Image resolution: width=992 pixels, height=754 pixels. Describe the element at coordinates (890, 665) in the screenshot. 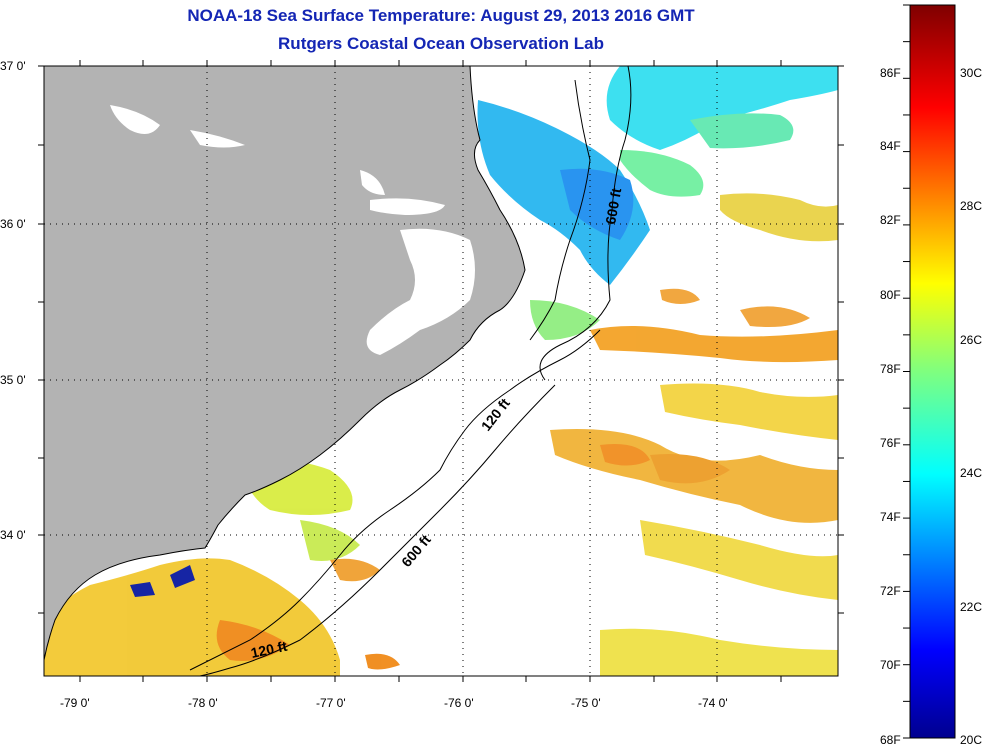

I see `colorbar-f-label: 70F` at that location.